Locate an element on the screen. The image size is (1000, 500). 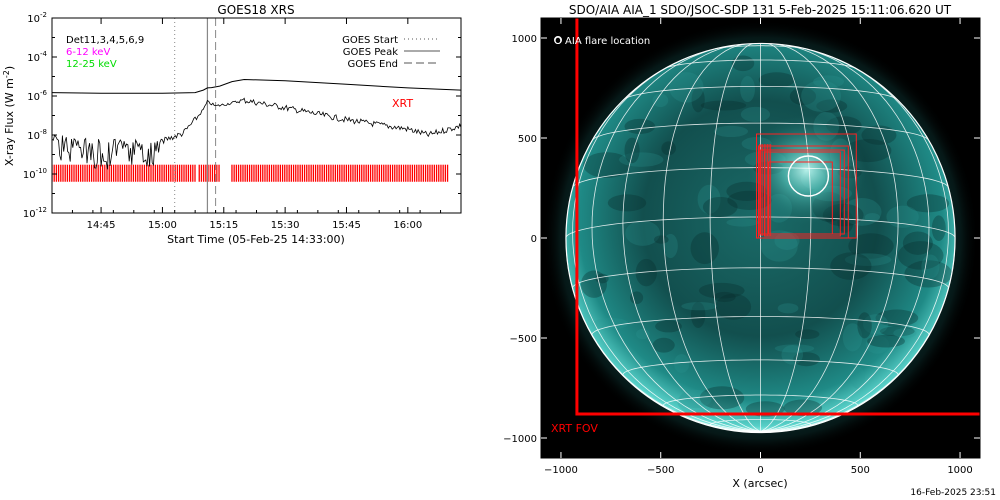
goes-x-tick-label: 15:00 is located at coordinates (162, 225).